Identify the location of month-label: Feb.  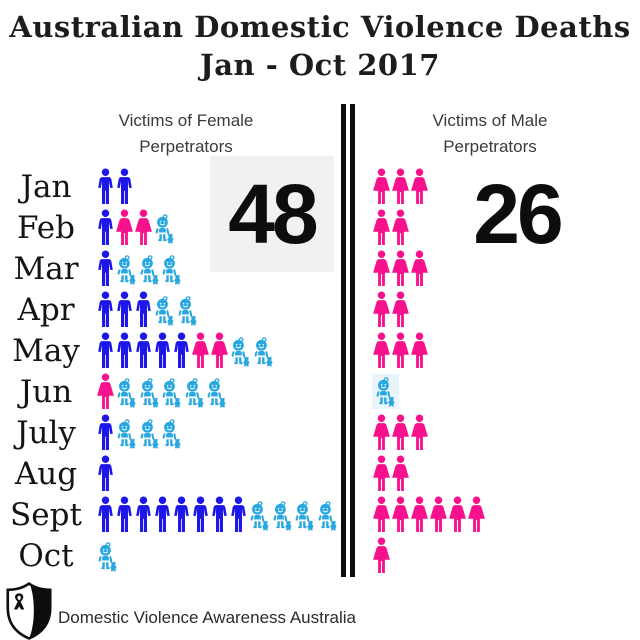
(45, 228).